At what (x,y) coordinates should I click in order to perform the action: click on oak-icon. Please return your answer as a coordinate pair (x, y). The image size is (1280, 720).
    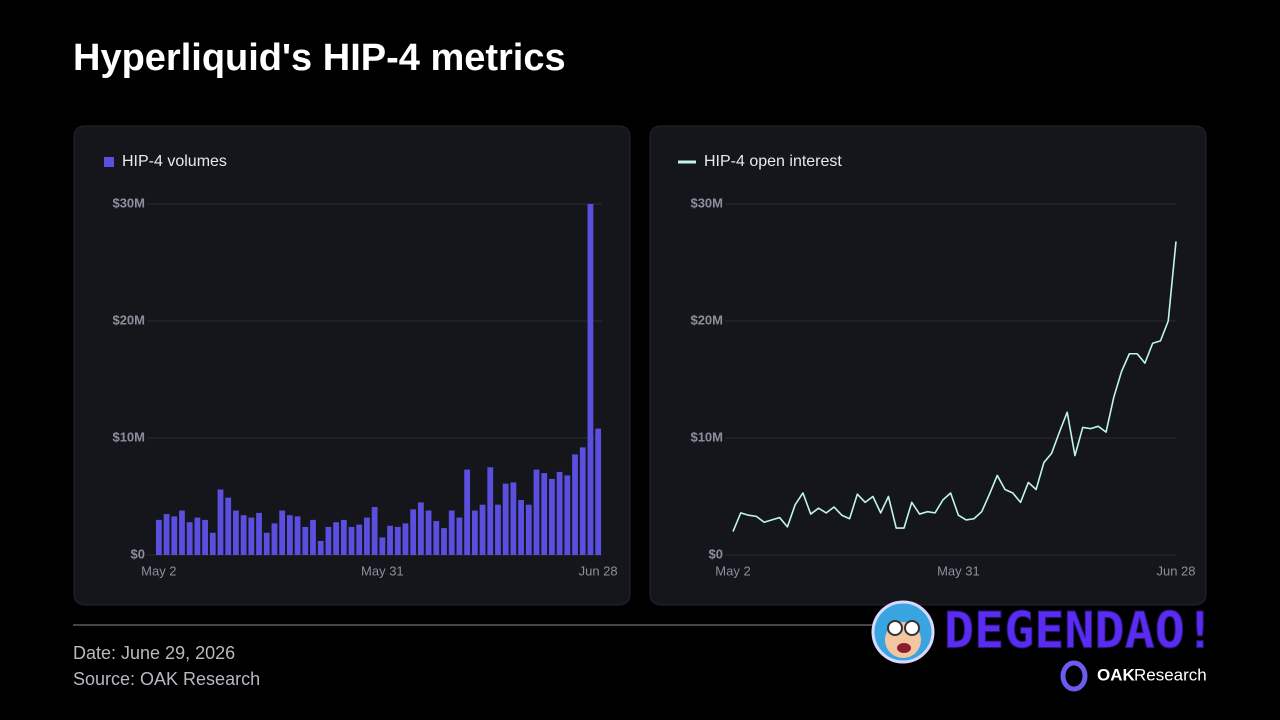
    Looking at the image, I should click on (1074, 676).